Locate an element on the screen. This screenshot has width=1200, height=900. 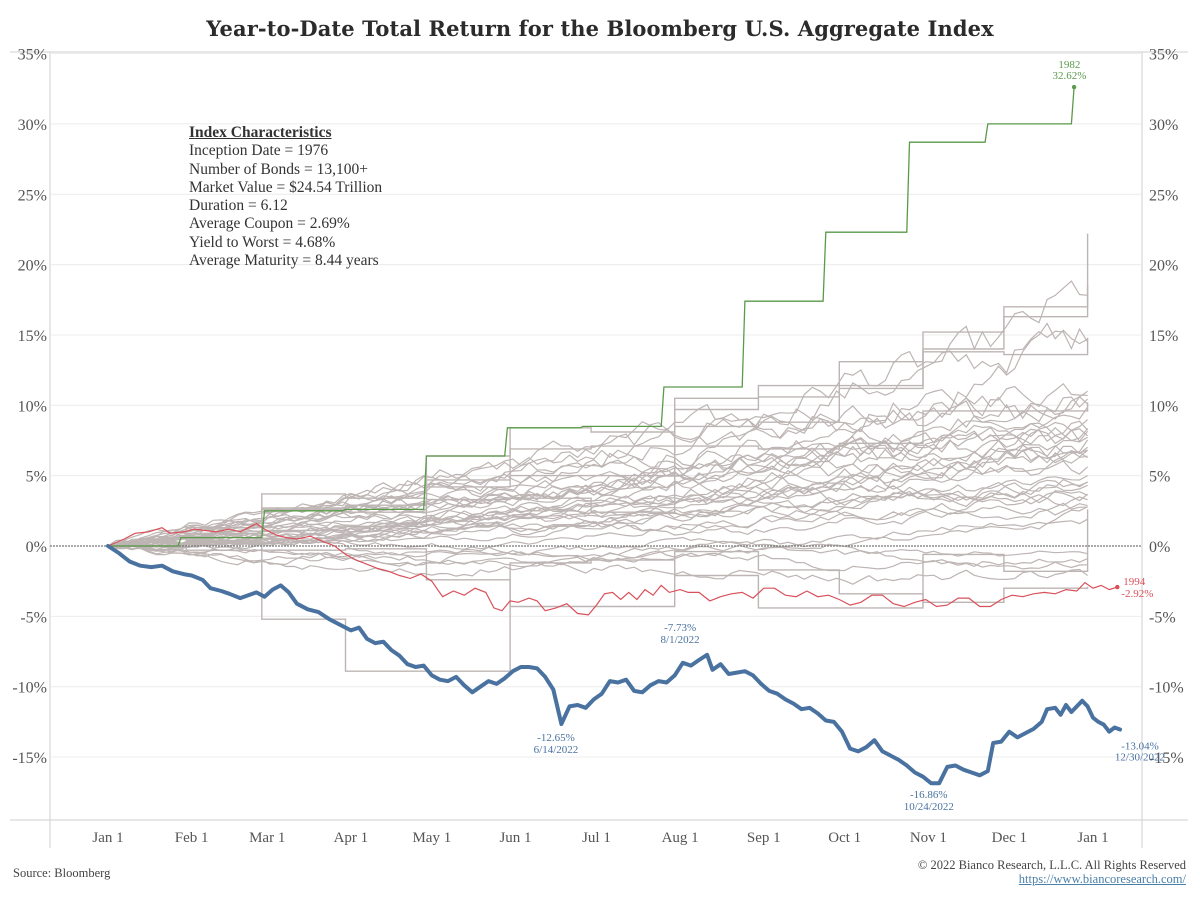
average-coupon: Average Coupon = 2.69% is located at coordinates (269, 224).